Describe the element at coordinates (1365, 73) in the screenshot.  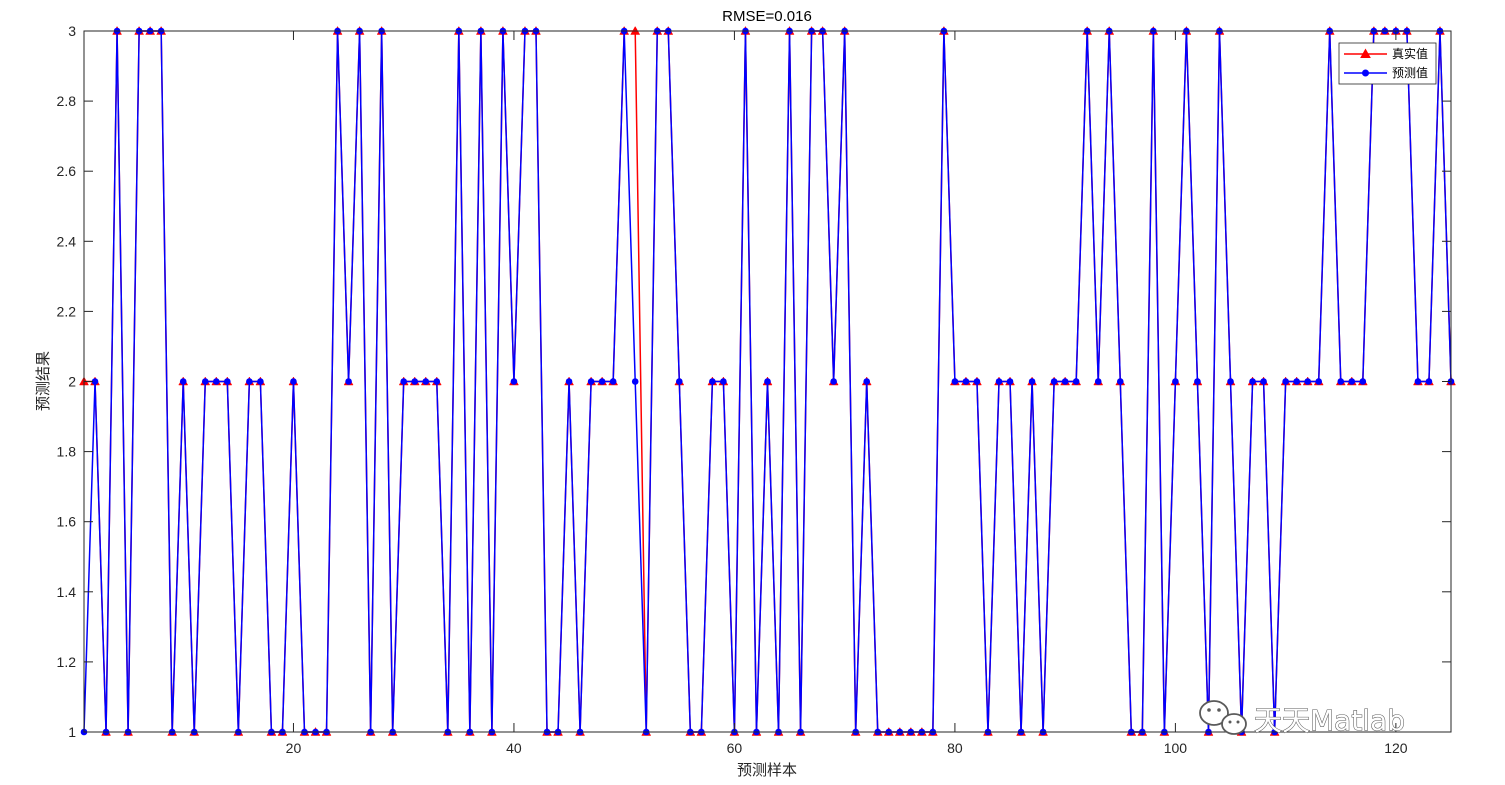
I see `legend-marker-pred` at that location.